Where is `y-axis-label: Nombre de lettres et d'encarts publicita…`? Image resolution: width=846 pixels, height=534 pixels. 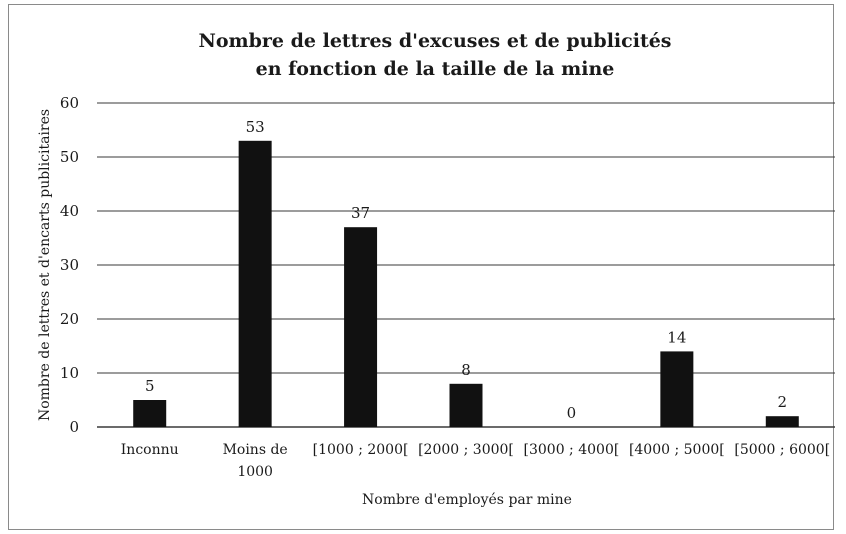
y-axis-label: Nombre de lettres et d'encarts publicita… is located at coordinates (45, 265).